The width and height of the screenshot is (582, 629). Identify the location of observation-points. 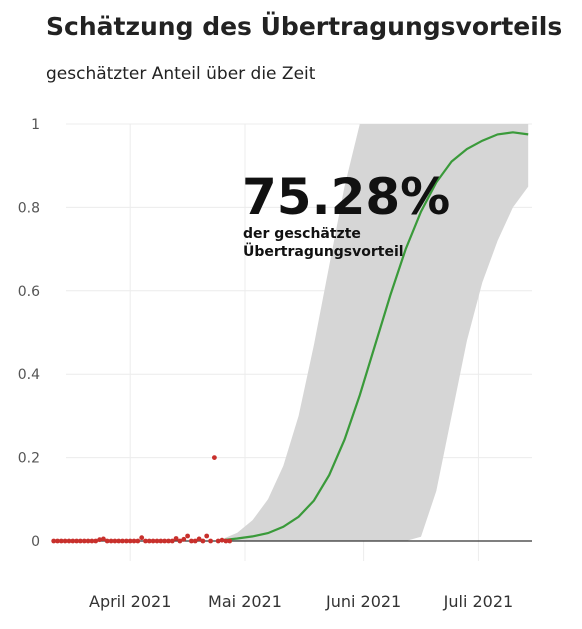
(142, 499).